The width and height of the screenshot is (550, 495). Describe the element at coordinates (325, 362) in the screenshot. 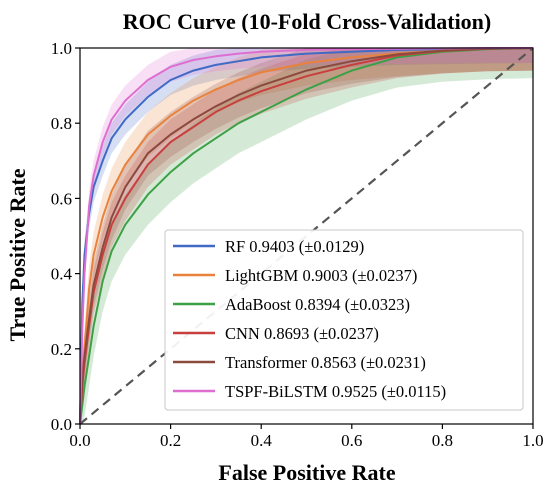

I see `legend-label-4: Transformer 0.8563 (±0.0231)` at that location.